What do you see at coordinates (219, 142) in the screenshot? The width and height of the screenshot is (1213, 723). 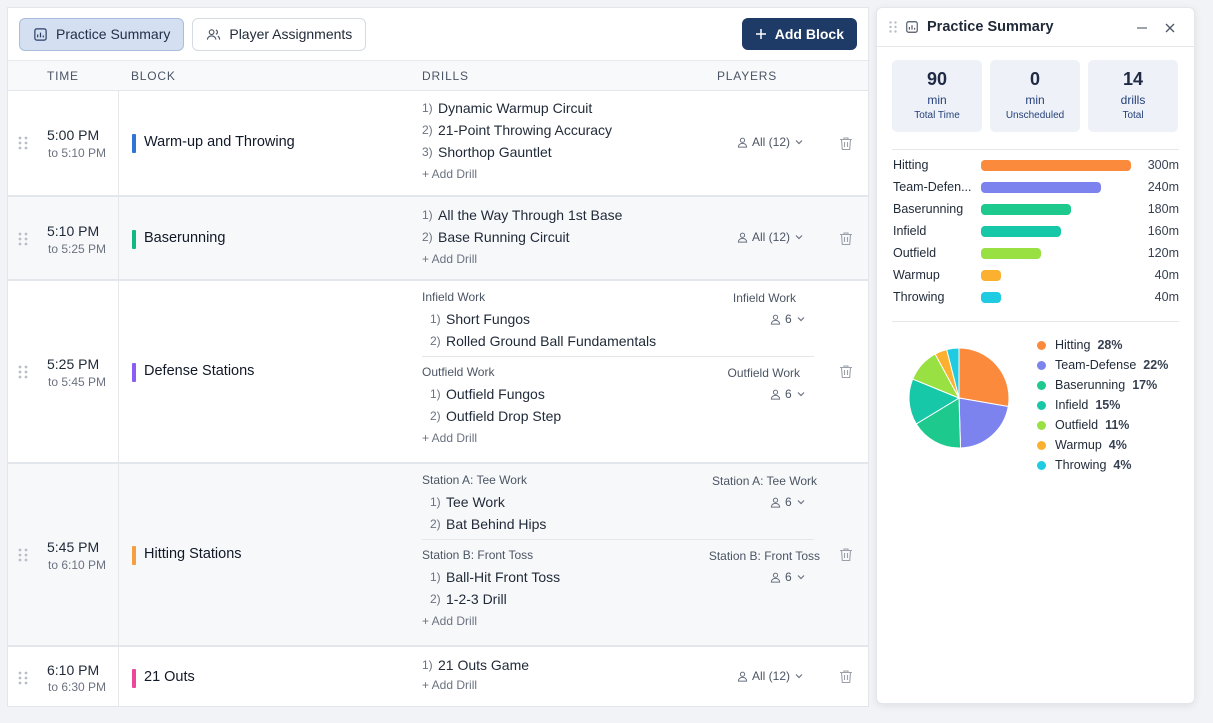 I see `block-name: Warm-up and Throwing` at bounding box center [219, 142].